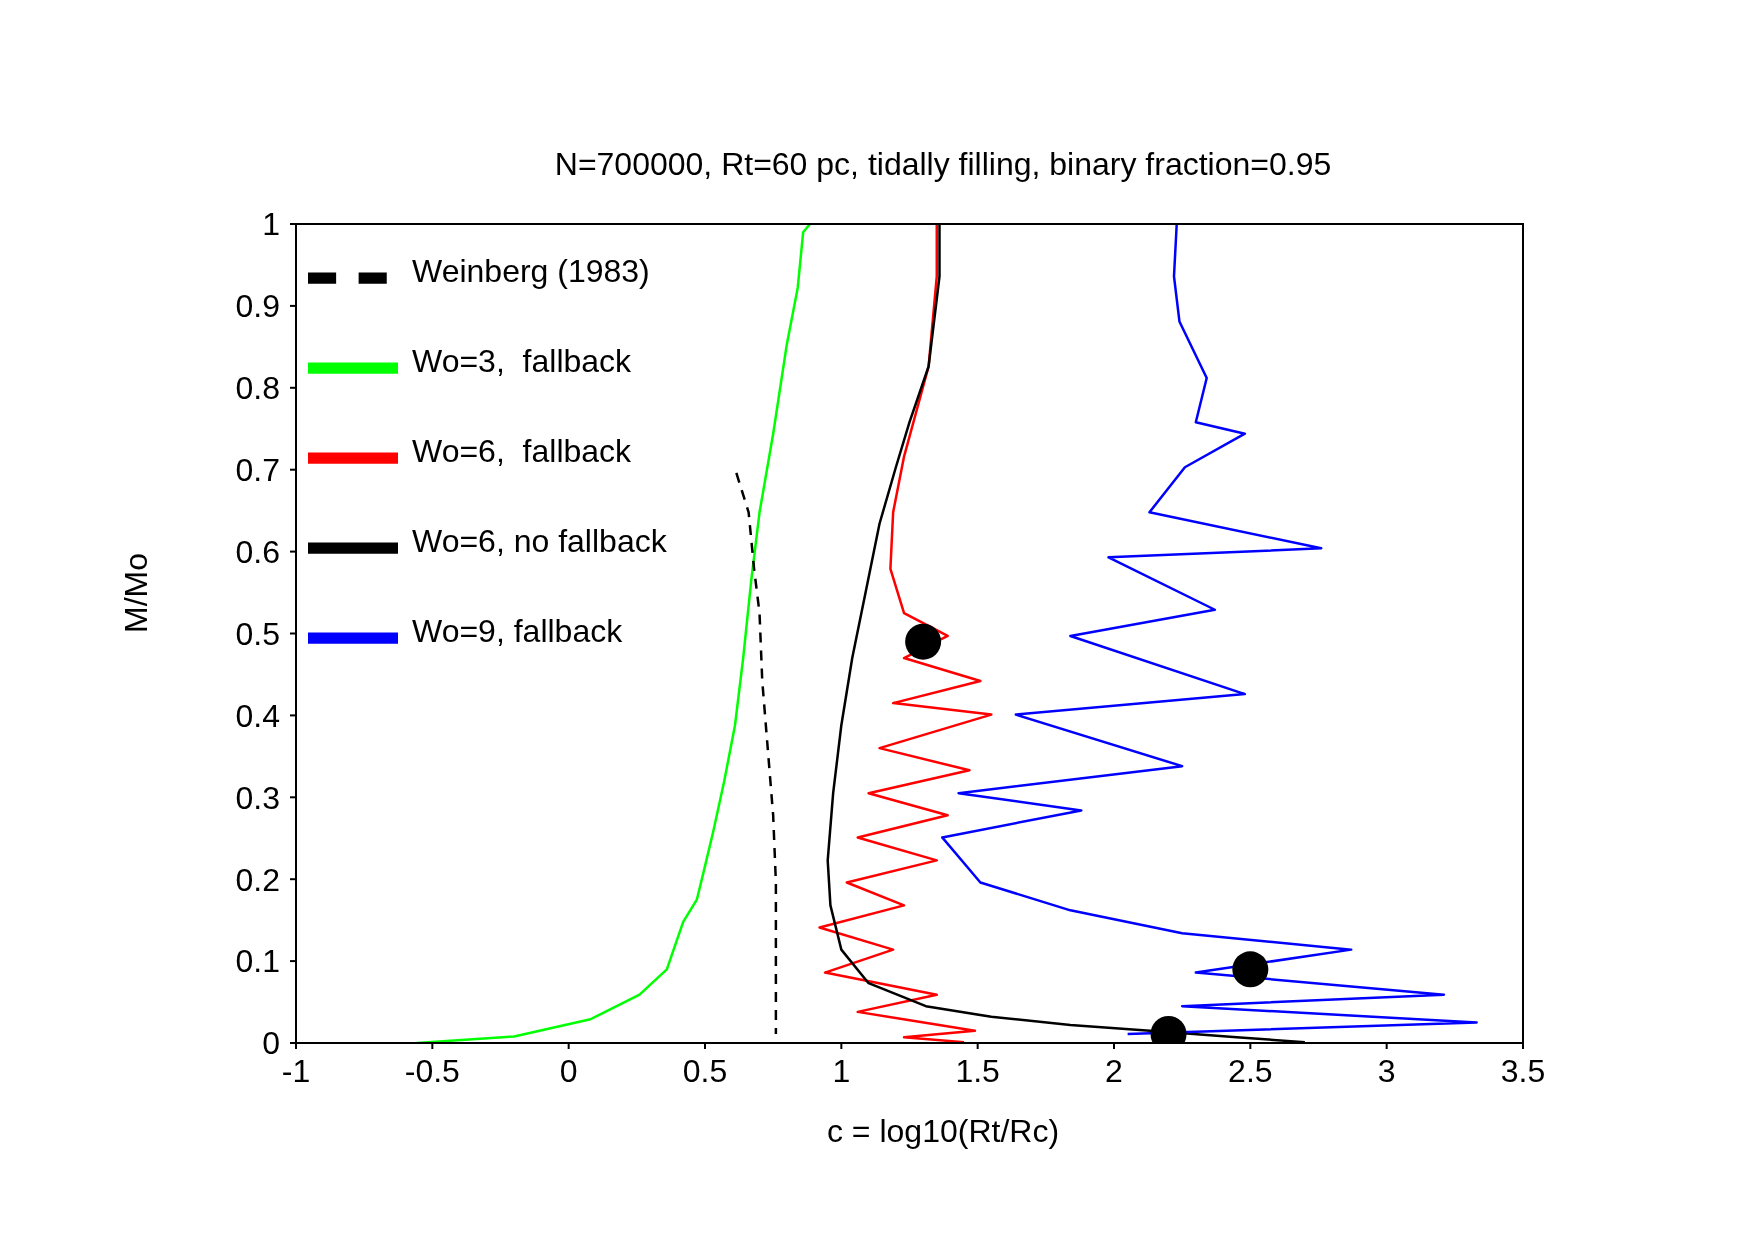 Image resolution: width=1755 pixels, height=1240 pixels. What do you see at coordinates (977, 1070) in the screenshot?
I see `x-tick-label: 1.5` at bounding box center [977, 1070].